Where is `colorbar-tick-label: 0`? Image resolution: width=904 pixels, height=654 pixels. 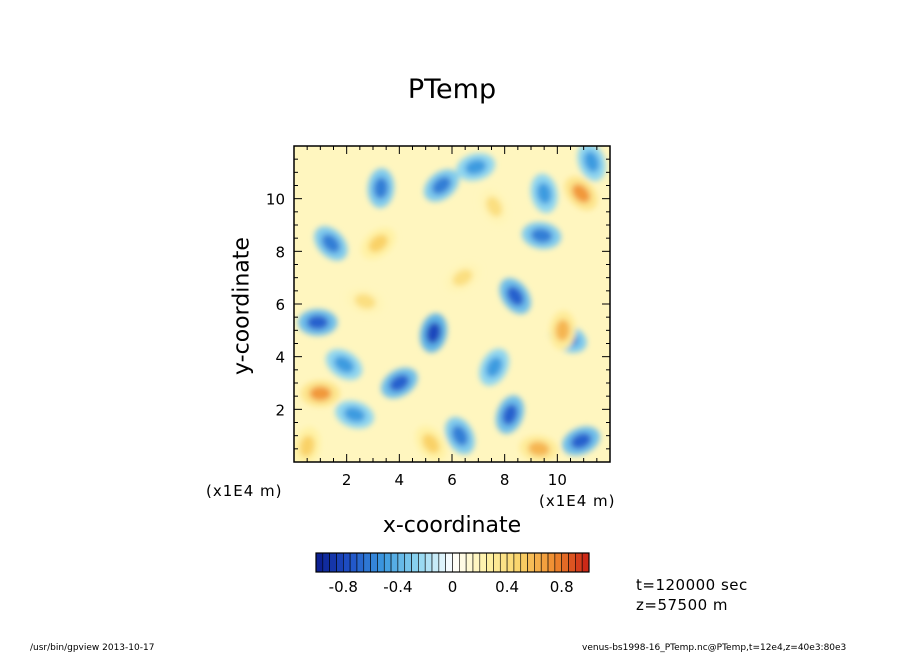
colorbar-tick-label: 0 is located at coordinates (453, 587).